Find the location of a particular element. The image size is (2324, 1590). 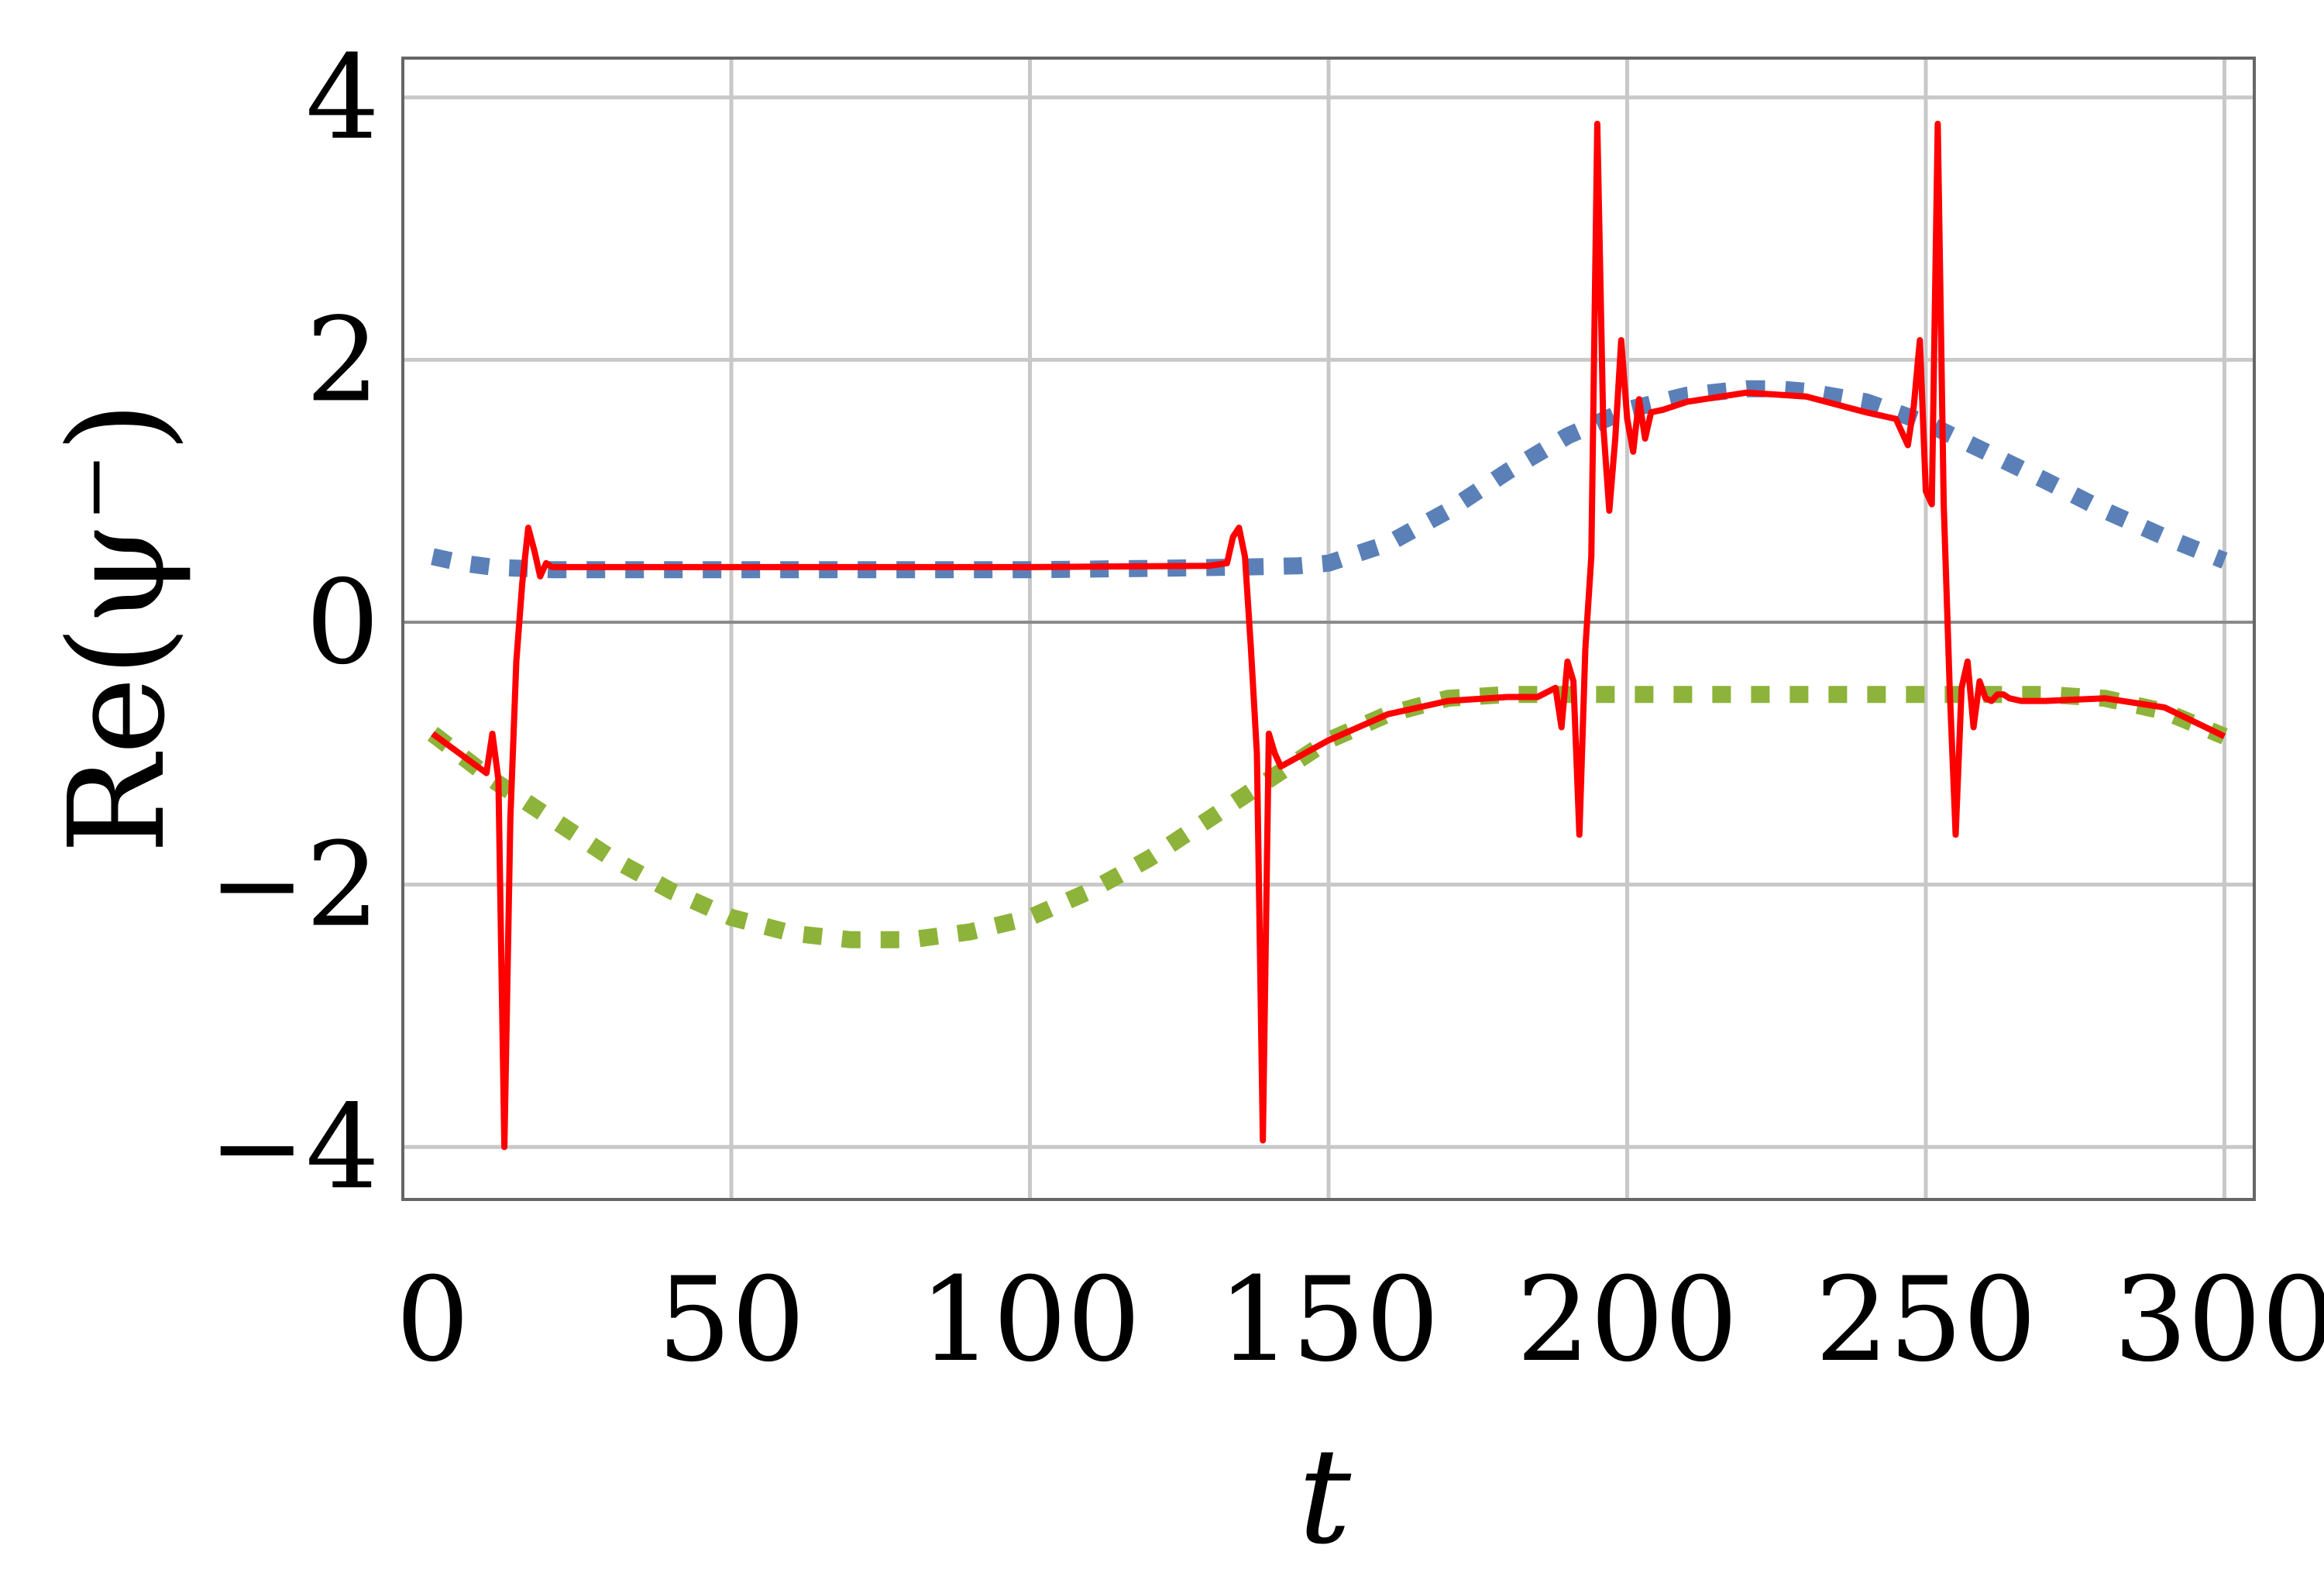

y-tick-label: 4 is located at coordinates (343, 98).